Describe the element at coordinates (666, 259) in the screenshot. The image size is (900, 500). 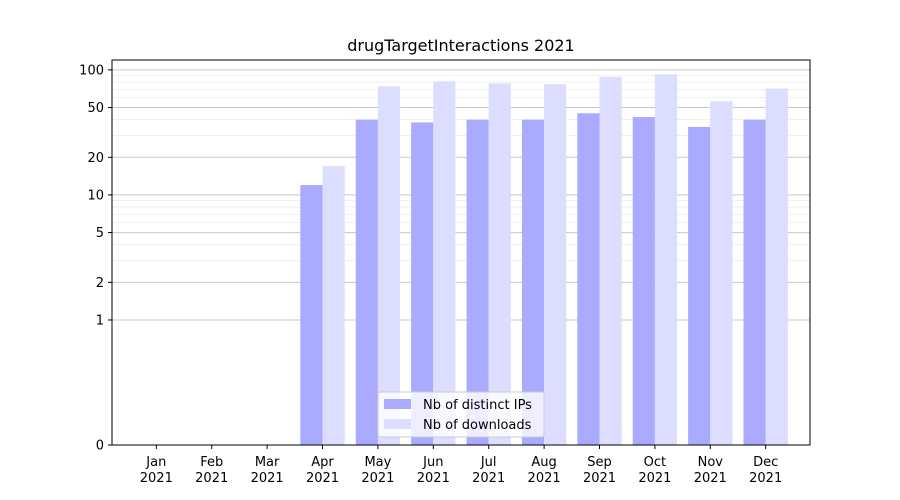
I see `bar-downloads-oct` at that location.